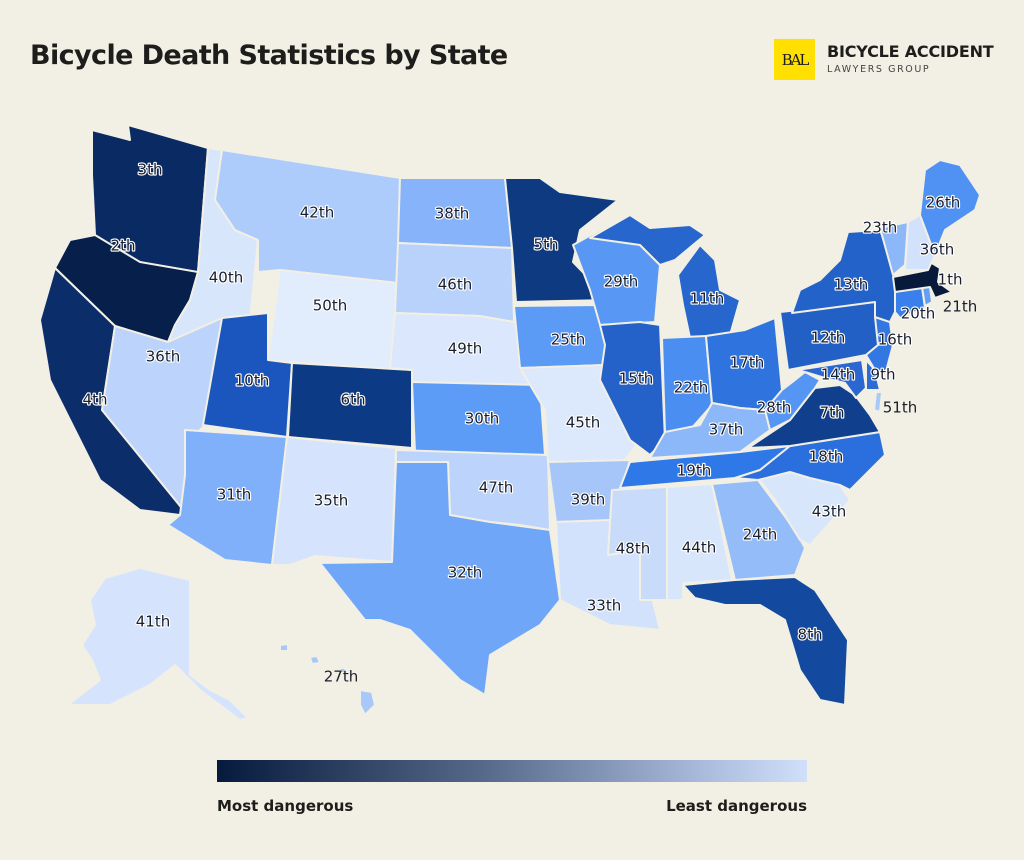 Image resolution: width=1024 pixels, height=860 pixels. What do you see at coordinates (482, 419) in the screenshot?
I see `label-ks: 30th` at bounding box center [482, 419].